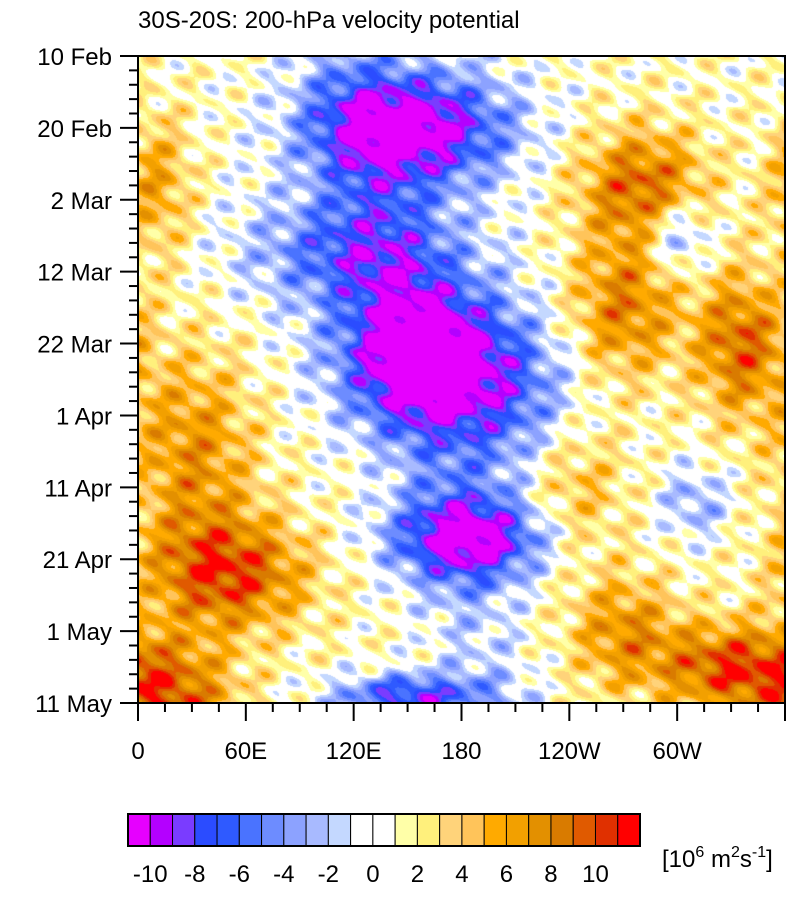 The image size is (810, 915). I want to click on x-tick-label: 60E, so click(245, 751).